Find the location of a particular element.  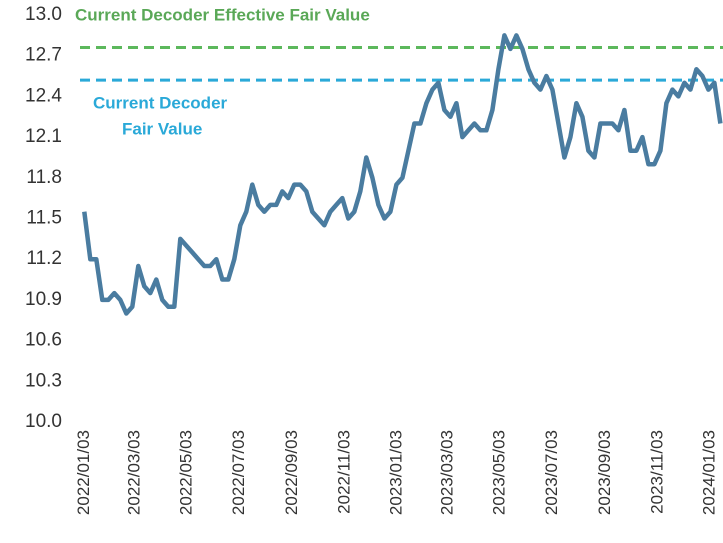

annotation: Fair Value is located at coordinates (162, 128).